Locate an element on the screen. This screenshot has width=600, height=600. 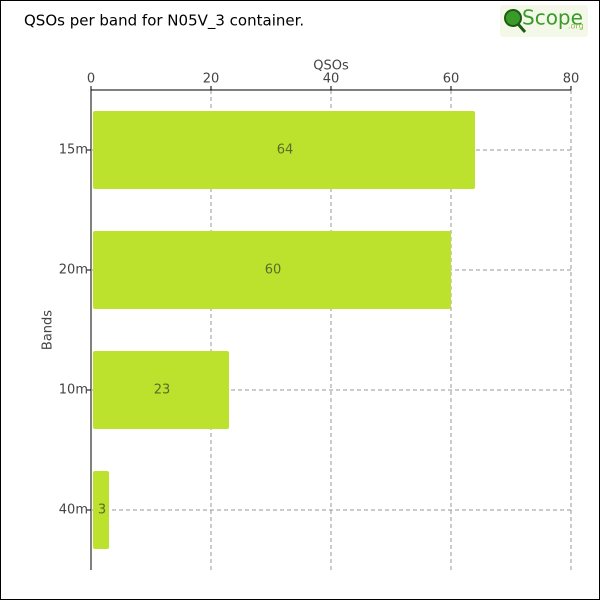
x-tick-label: 40 is located at coordinates (331, 79).